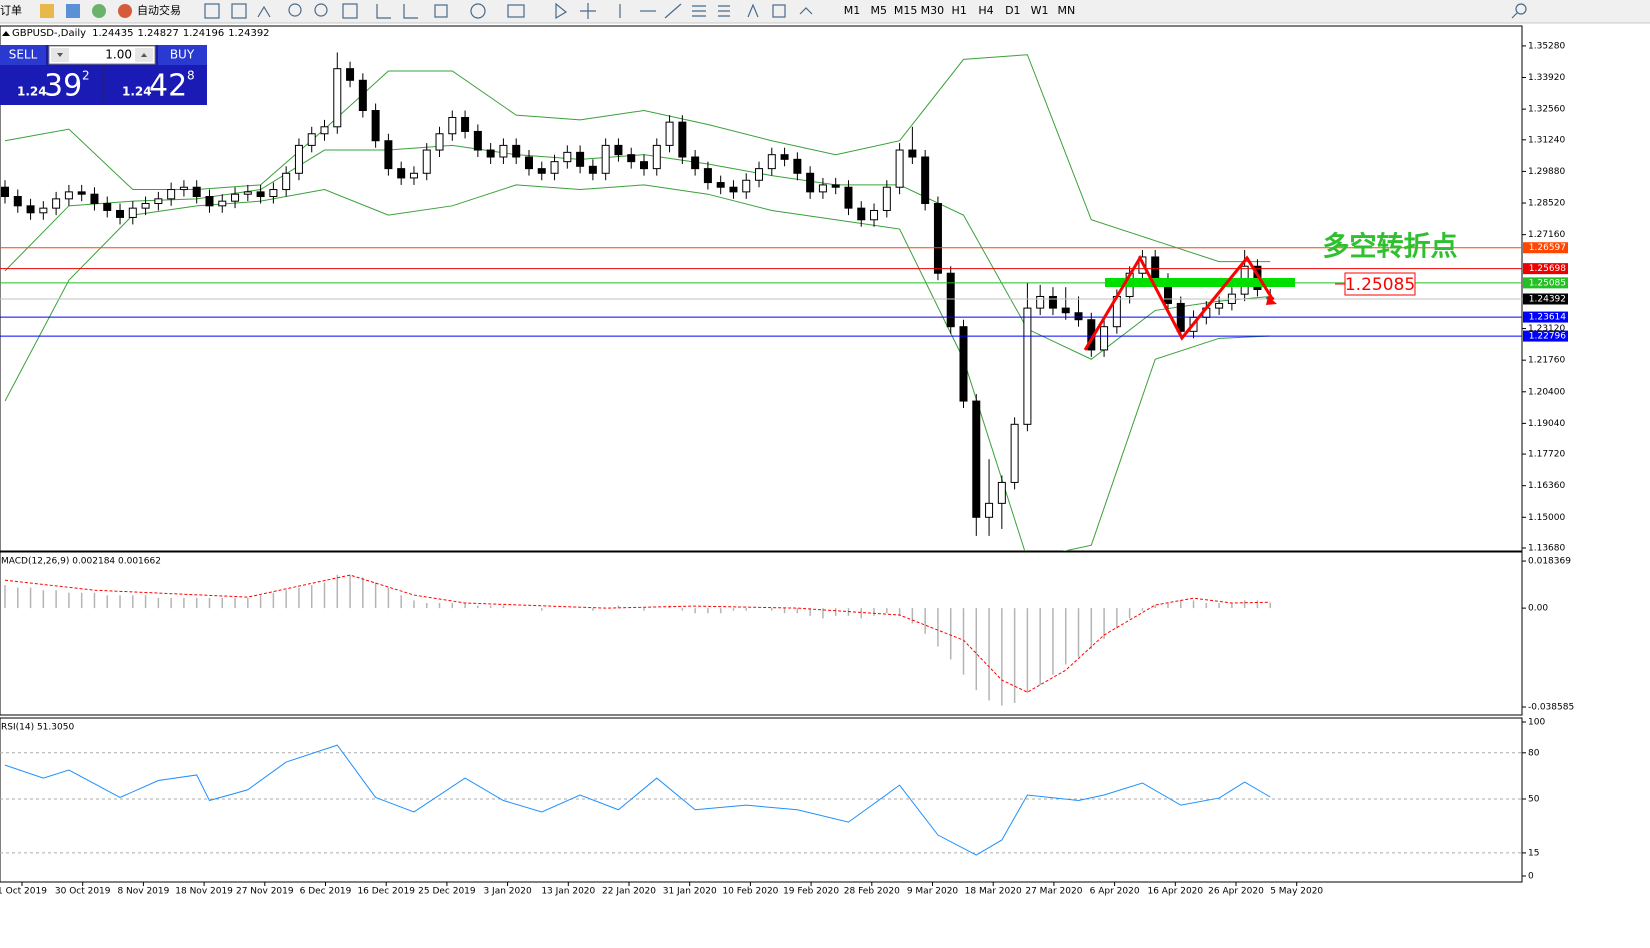  What do you see at coordinates (1538, 609) in the screenshot?
I see `y-tick-label: 0.00` at bounding box center [1538, 609].